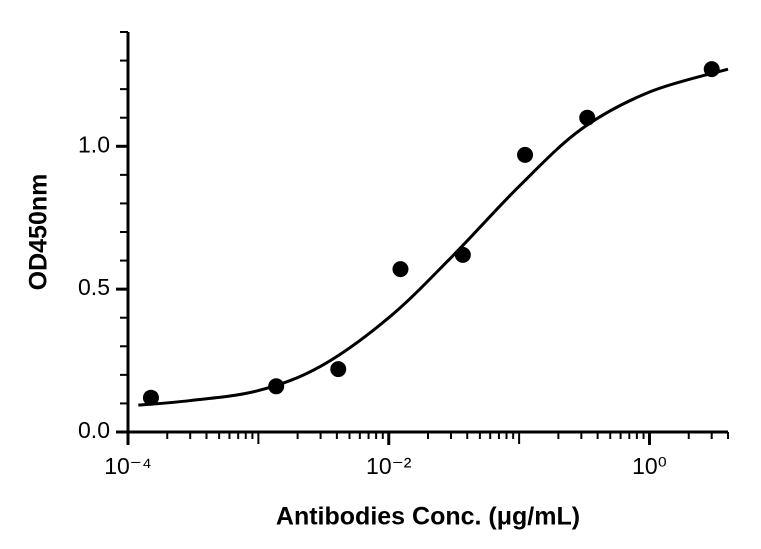 This screenshot has height=549, width=761. I want to click on x-tick-label: 10⁻⁴, so click(128, 466).